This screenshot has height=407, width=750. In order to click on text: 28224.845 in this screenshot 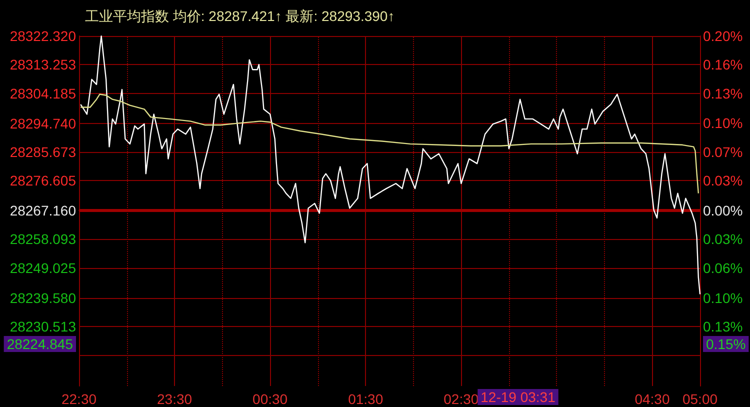, I will do `click(40, 344)`.